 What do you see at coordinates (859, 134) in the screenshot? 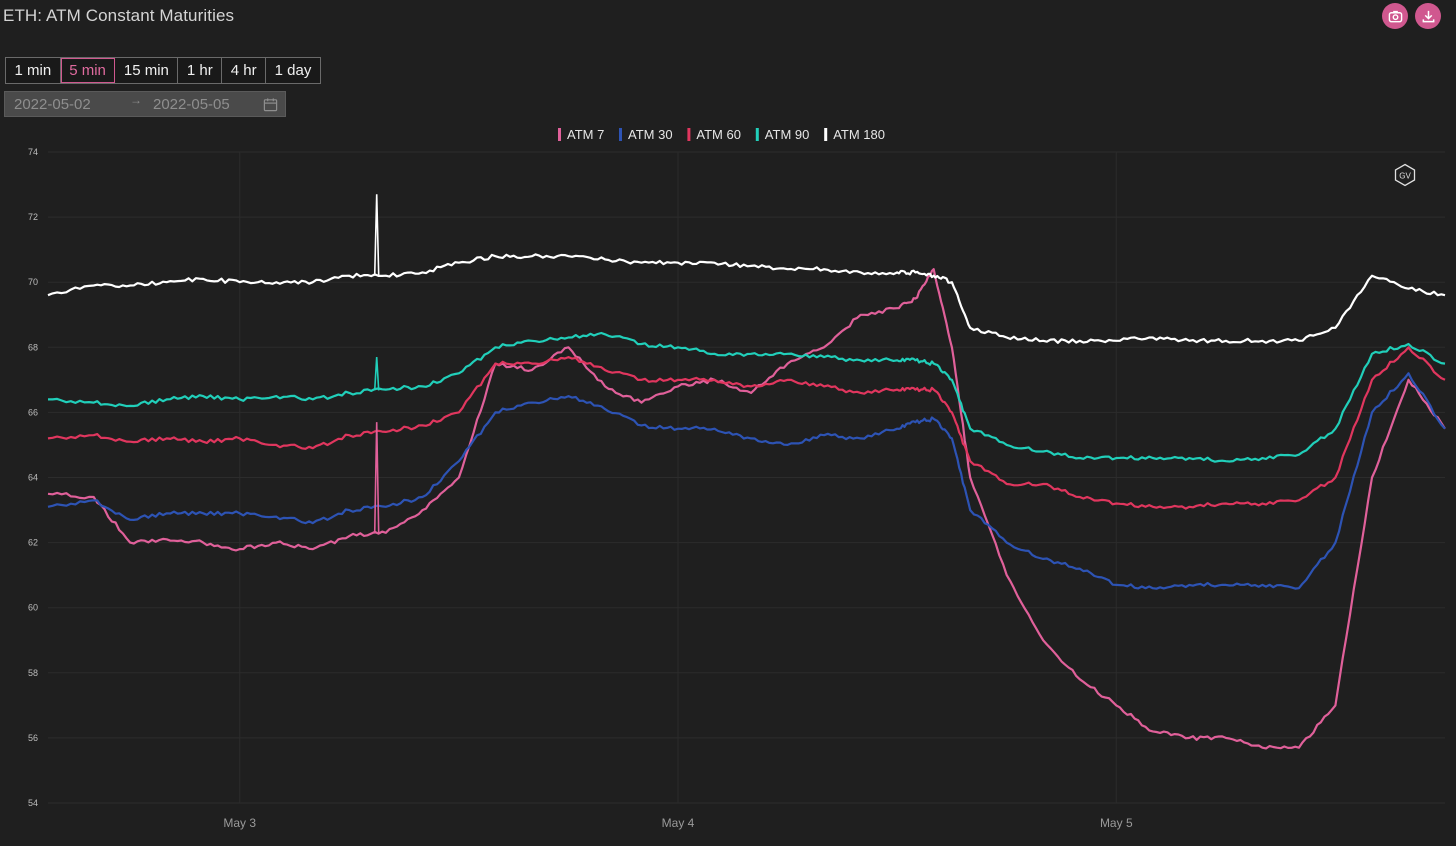
I see `legend-item: ATM 180` at bounding box center [859, 134].